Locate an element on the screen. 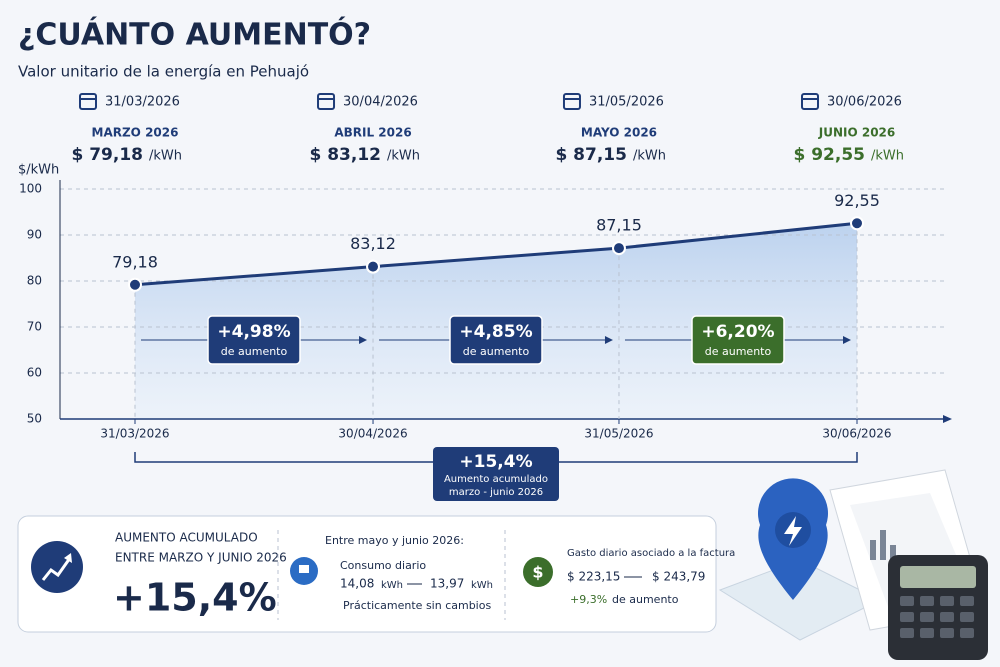 The width and height of the screenshot is (1000, 667). value-label: 79,18 is located at coordinates (135, 261).